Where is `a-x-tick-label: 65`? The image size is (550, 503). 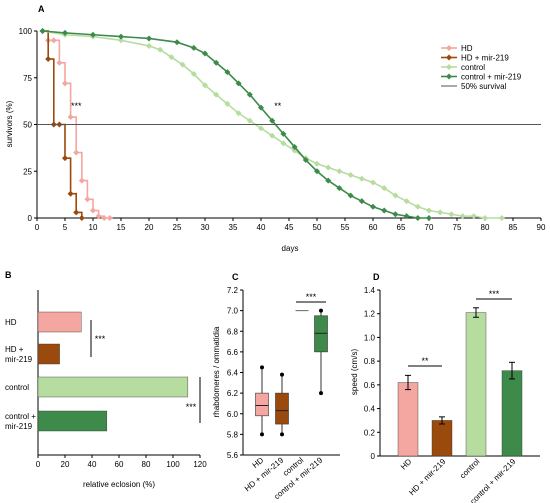 a-x-tick-label: 65 is located at coordinates (401, 227).